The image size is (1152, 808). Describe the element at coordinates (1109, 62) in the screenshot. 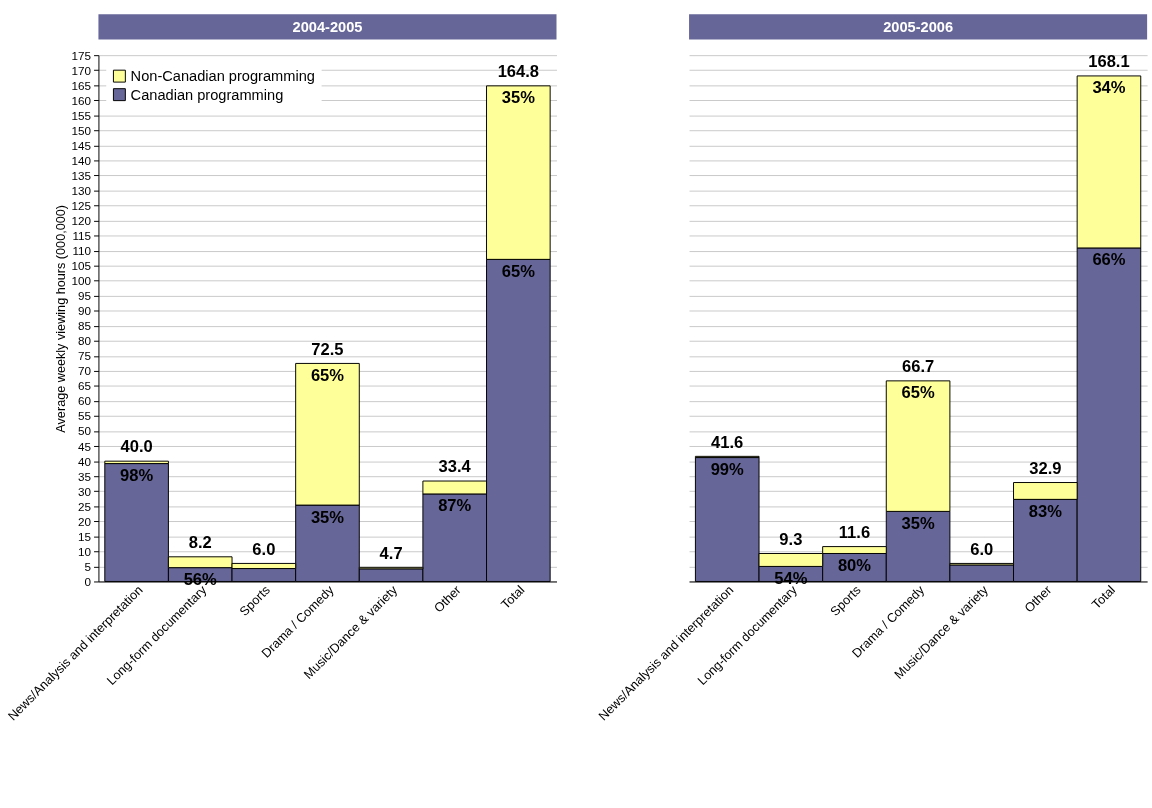

I see `total-label: 168.1` at that location.